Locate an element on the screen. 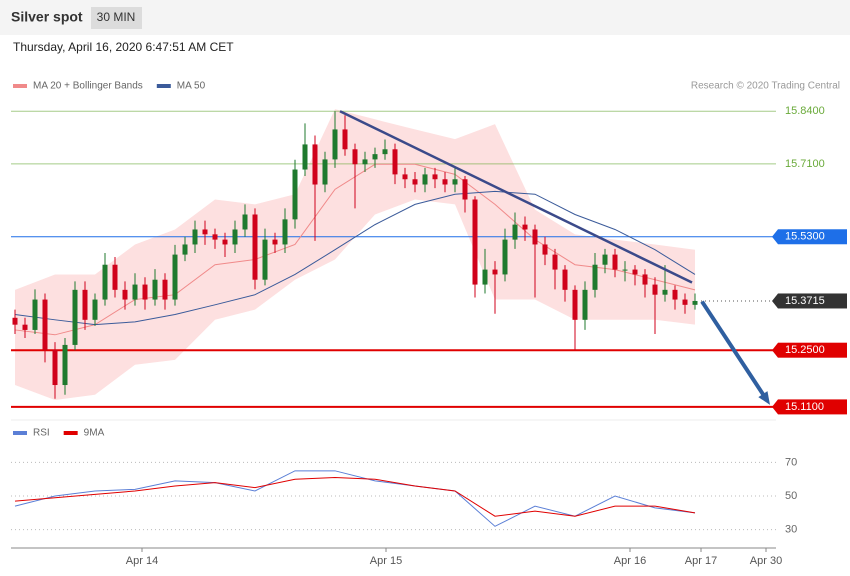 The image size is (850, 576). x-tick-label: Apr 14 is located at coordinates (142, 561).